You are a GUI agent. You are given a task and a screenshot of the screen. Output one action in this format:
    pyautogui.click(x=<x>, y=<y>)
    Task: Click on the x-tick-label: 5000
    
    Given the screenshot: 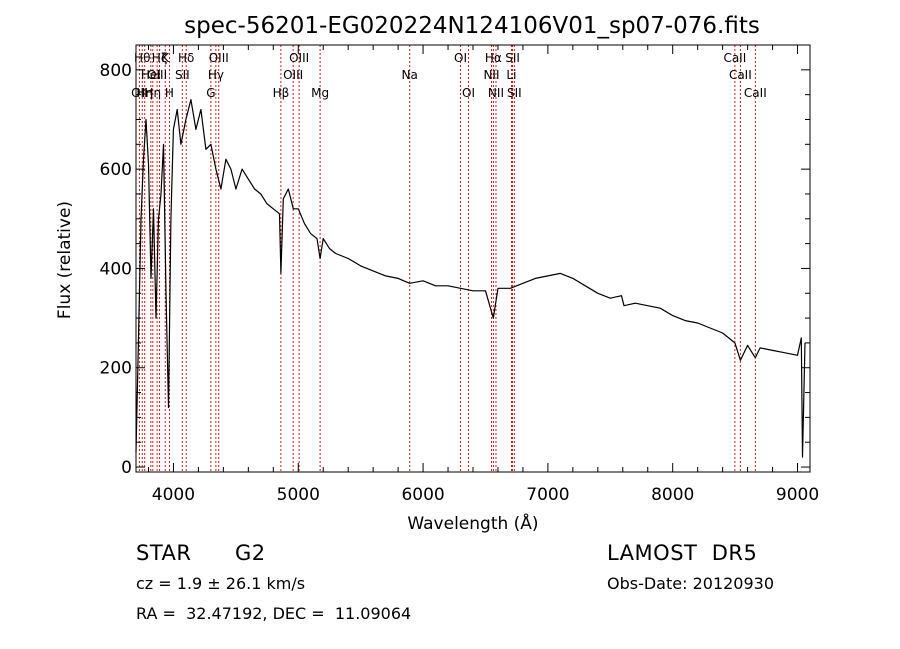 What is the action you would take?
    pyautogui.click(x=298, y=495)
    